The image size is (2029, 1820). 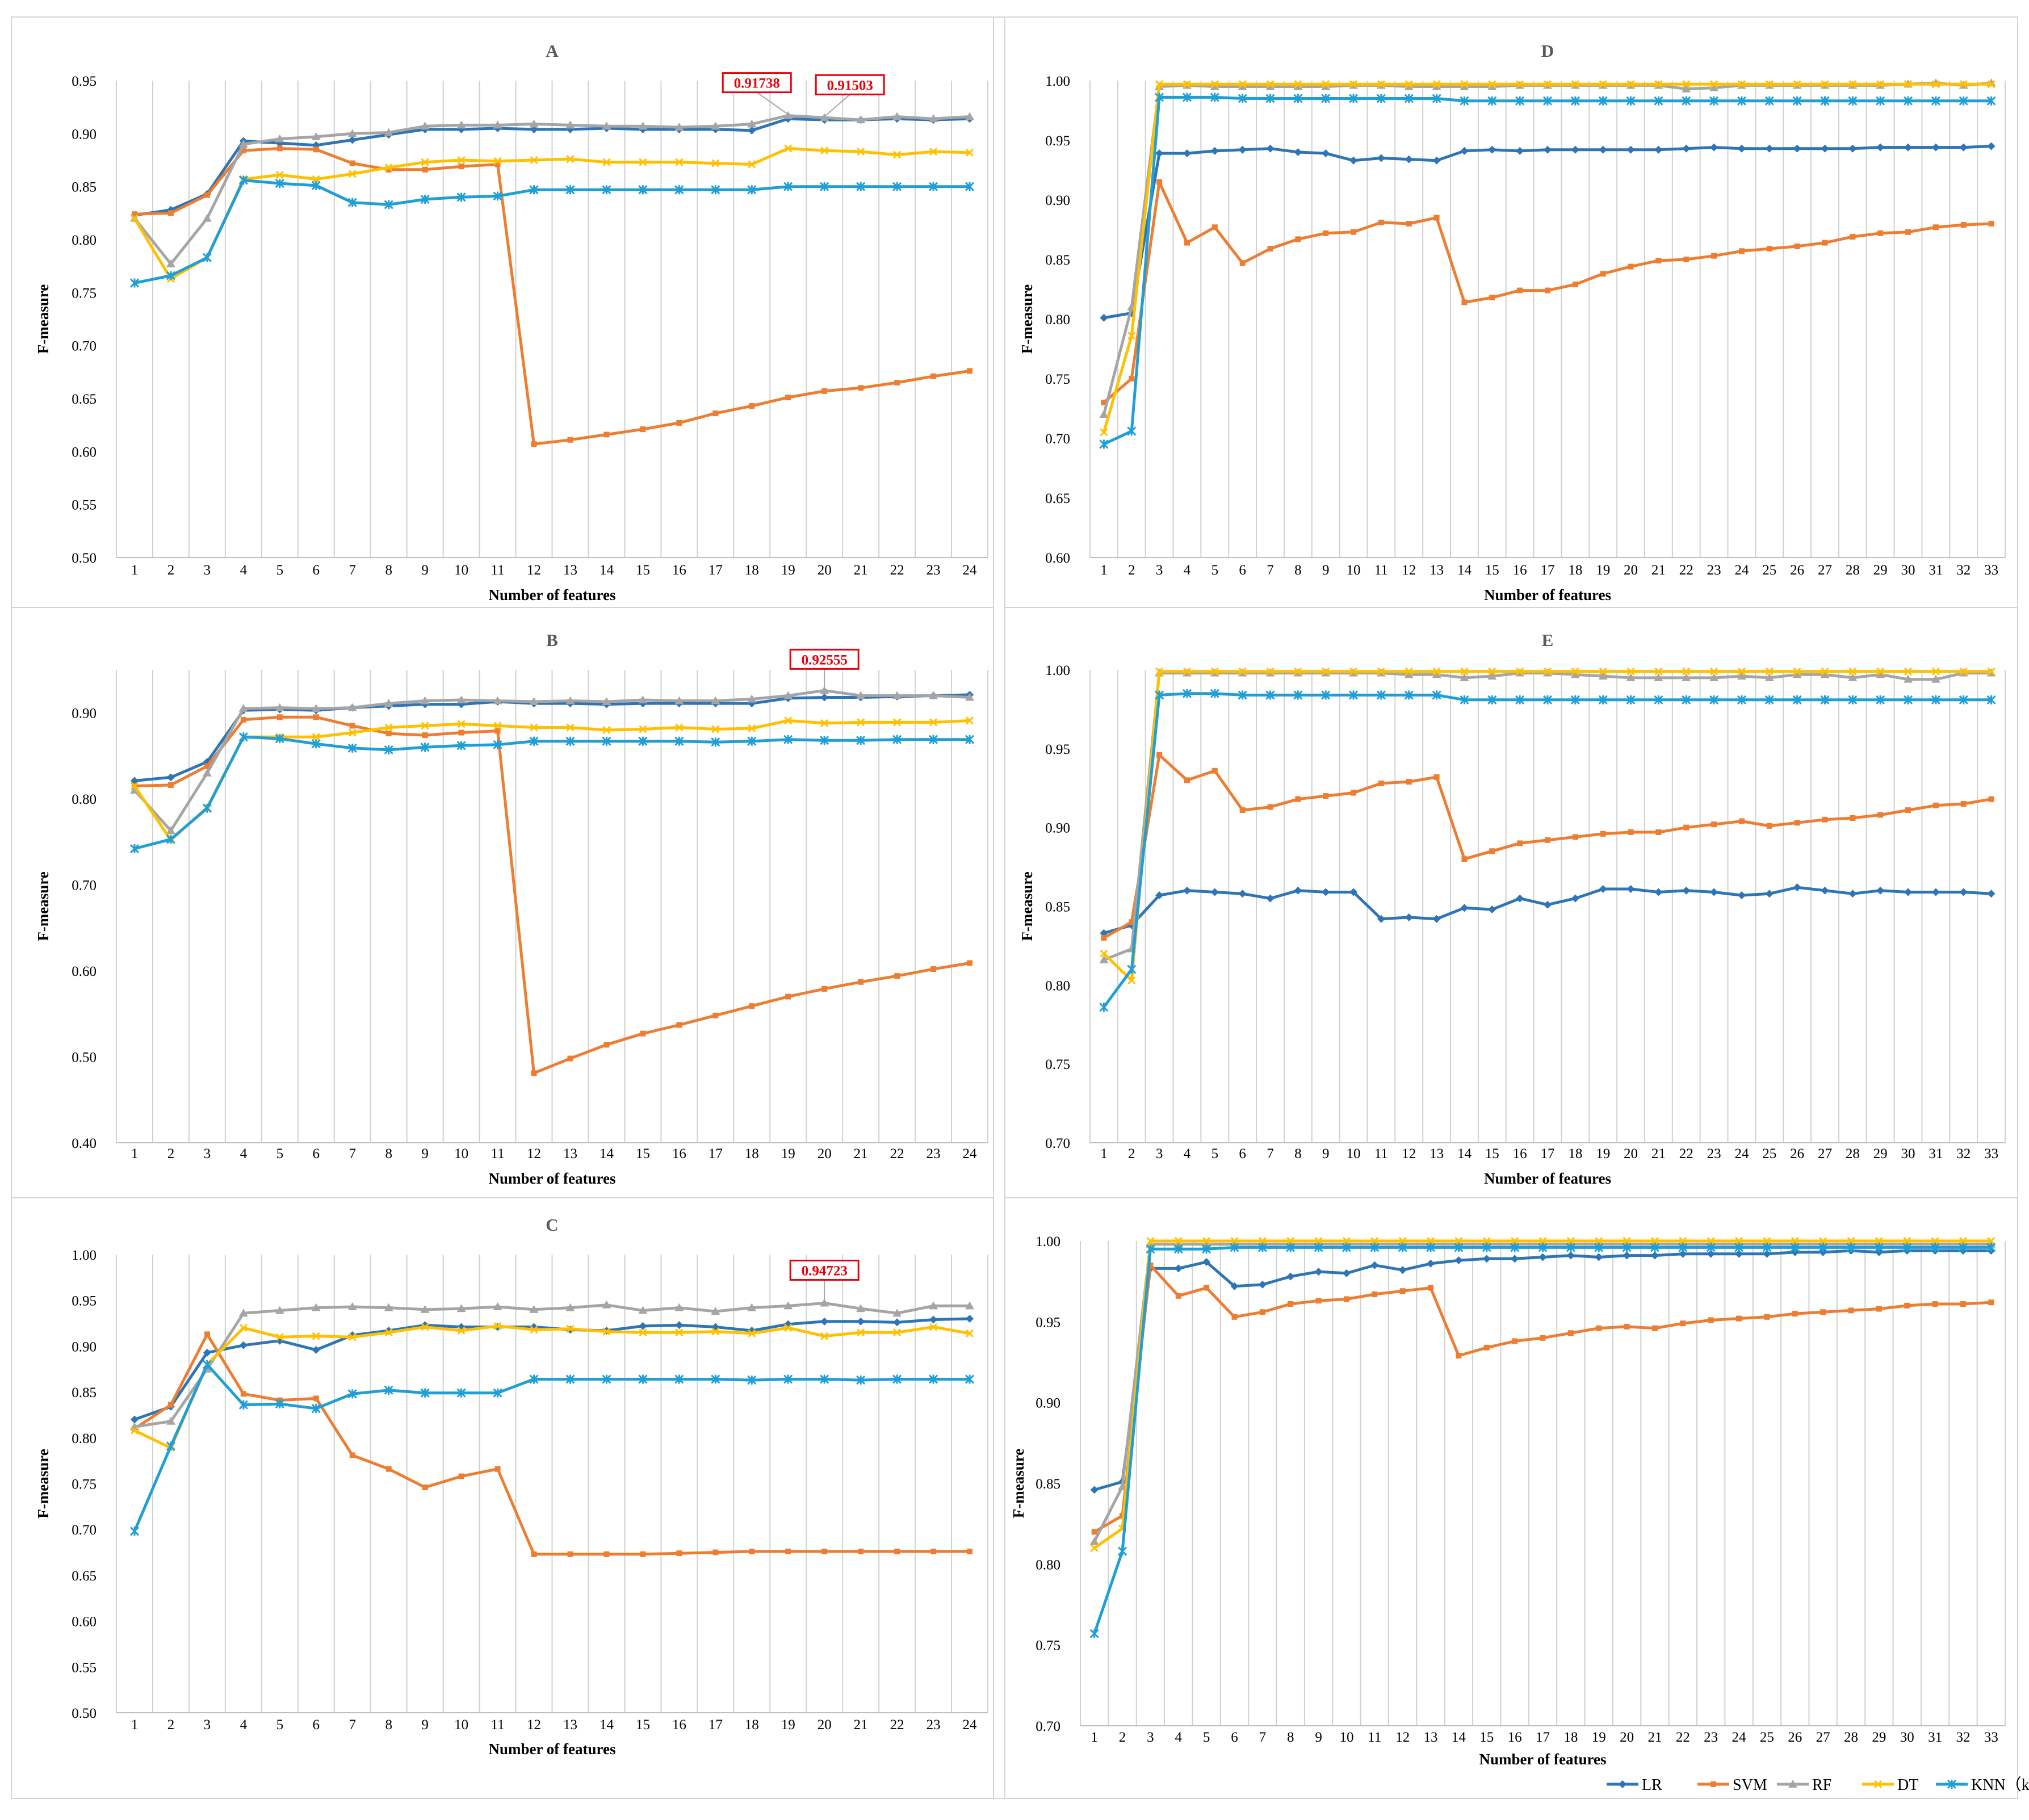 What do you see at coordinates (1797, 570) in the screenshot?
I see `x-tick-label: 26` at bounding box center [1797, 570].